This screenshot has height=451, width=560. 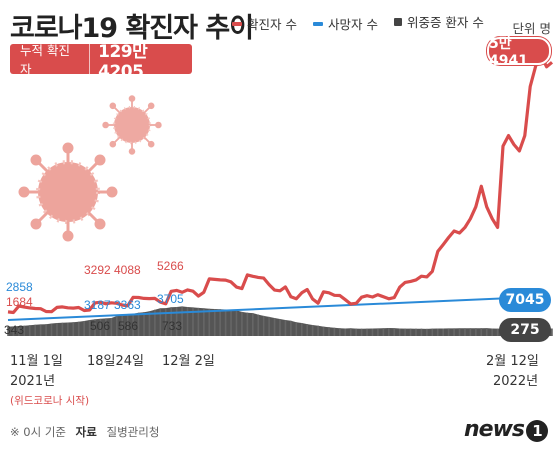 What do you see at coordinates (272, 24) in the screenshot?
I see `legend-label-confirmed: 확진자 수` at bounding box center [272, 24].